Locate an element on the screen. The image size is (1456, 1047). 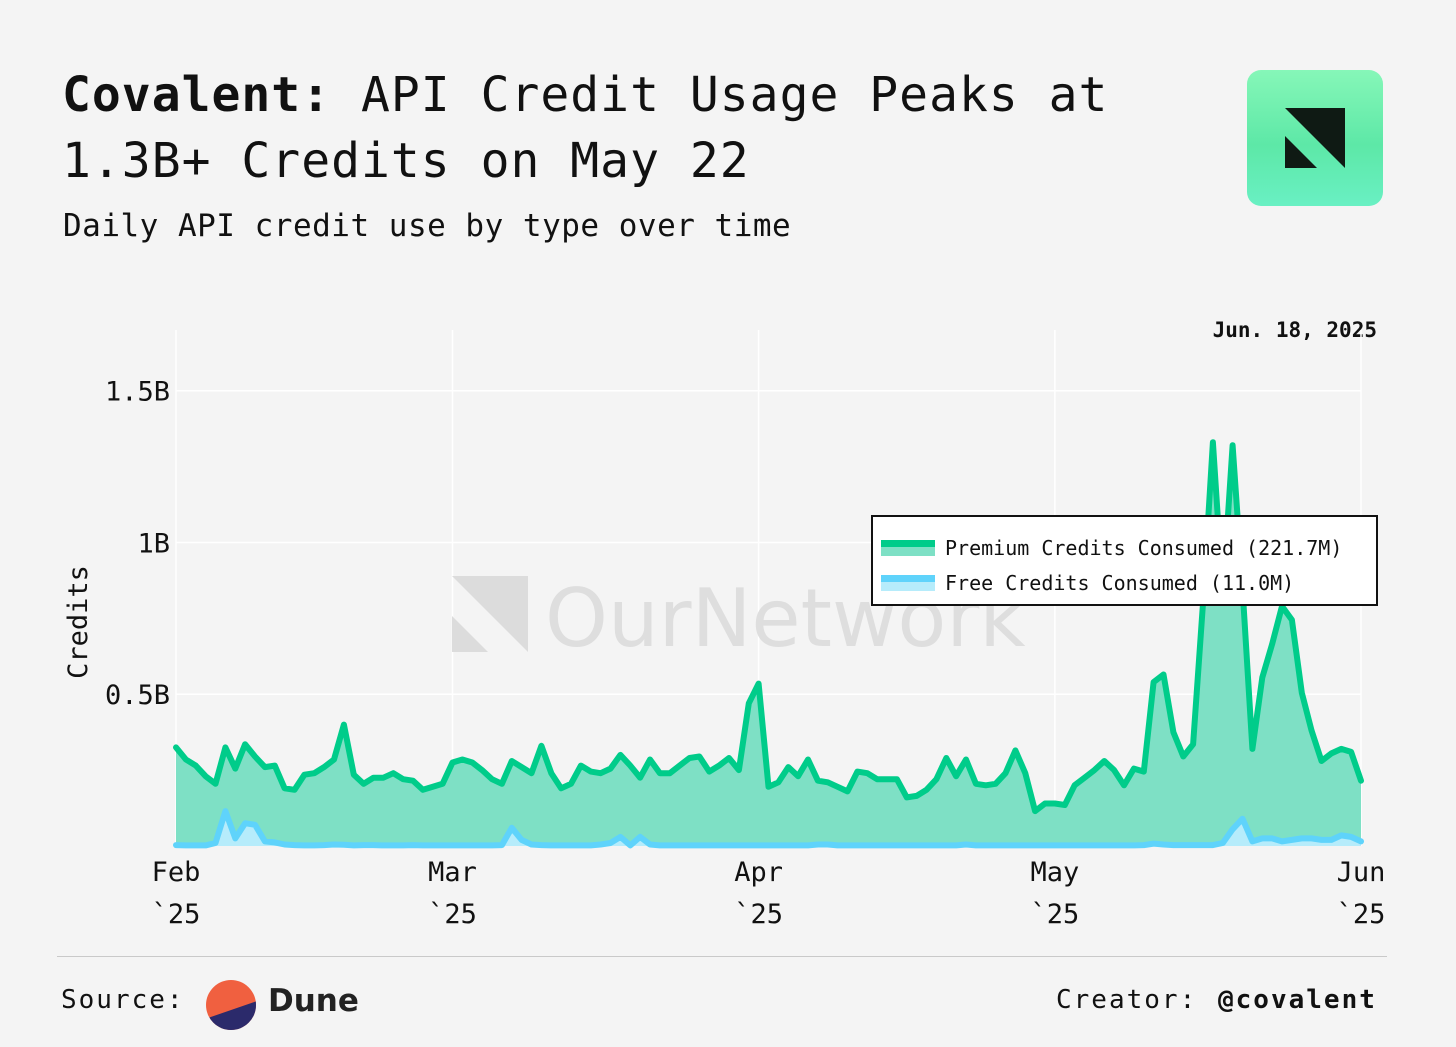
y-axis-label: Credits is located at coordinates (78, 622).